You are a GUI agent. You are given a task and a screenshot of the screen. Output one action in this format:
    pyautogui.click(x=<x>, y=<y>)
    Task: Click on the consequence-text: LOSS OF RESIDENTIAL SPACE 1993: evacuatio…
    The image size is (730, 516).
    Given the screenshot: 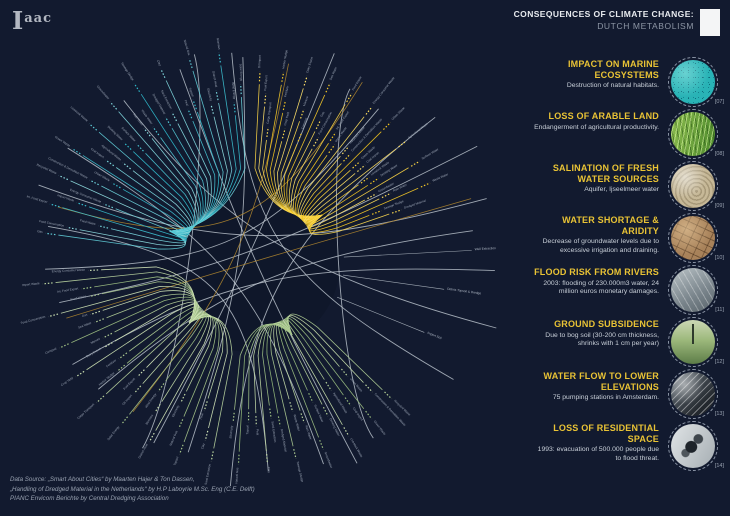 What is the action you would take?
    pyautogui.click(x=595, y=442)
    